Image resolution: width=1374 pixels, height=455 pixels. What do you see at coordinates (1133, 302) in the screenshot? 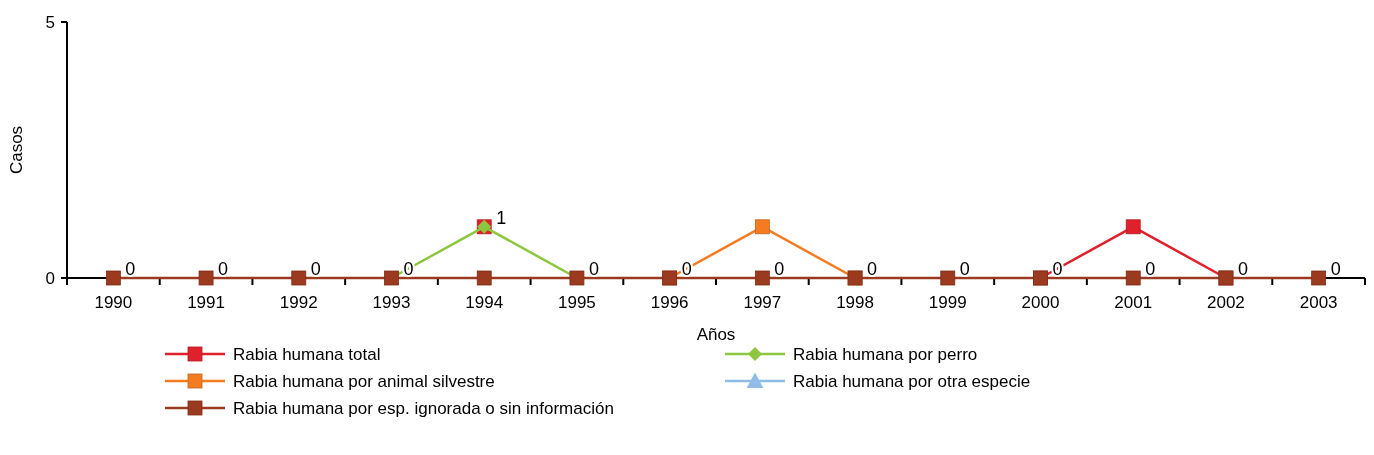
I see `x-tick-label: 2001` at bounding box center [1133, 302].